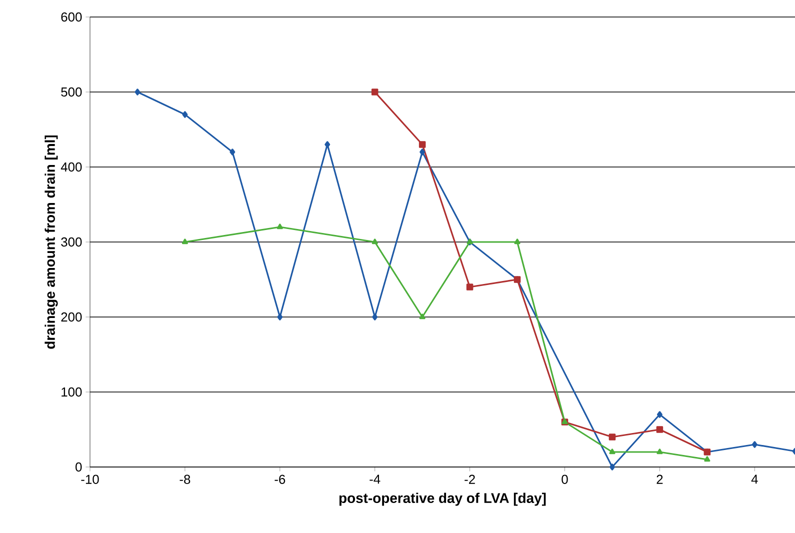 This screenshot has width=795, height=533. Describe the element at coordinates (185, 479) in the screenshot. I see `x-tick-label: -8` at that location.